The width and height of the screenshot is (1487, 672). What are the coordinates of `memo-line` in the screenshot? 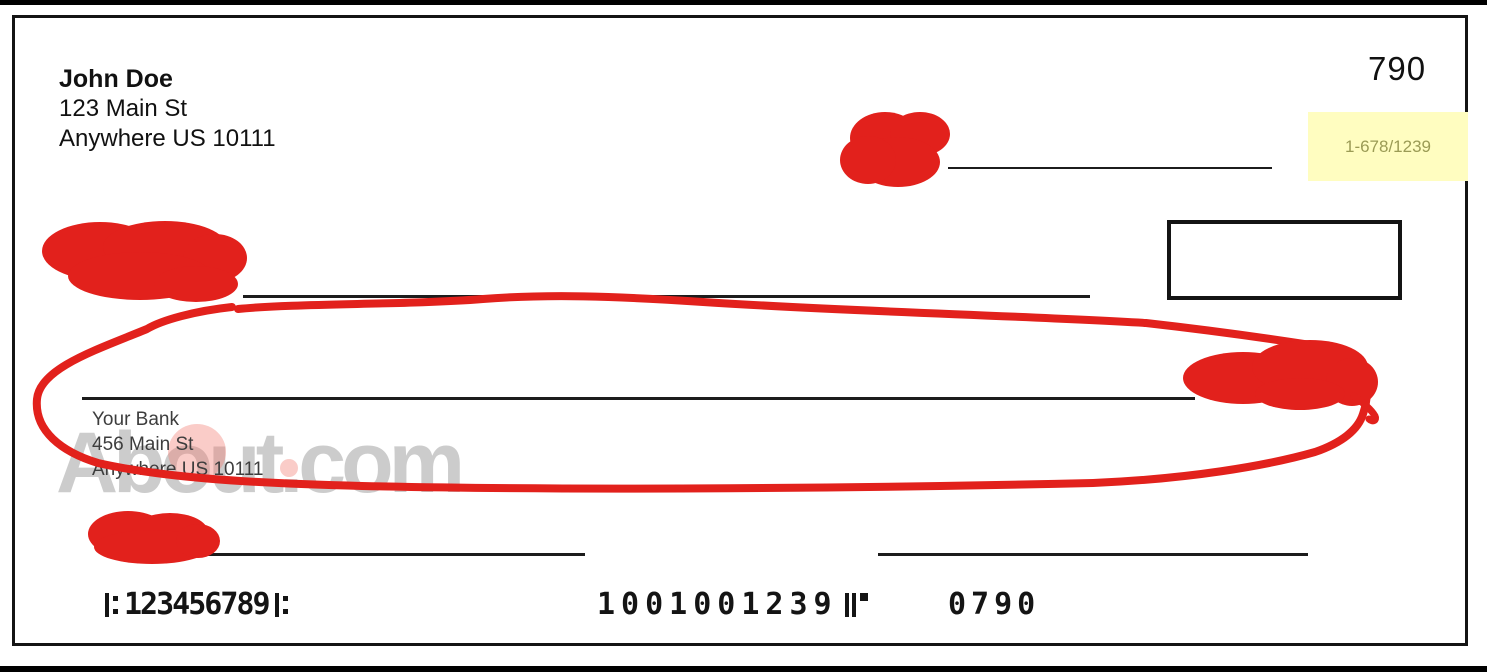 It's located at (390, 554).